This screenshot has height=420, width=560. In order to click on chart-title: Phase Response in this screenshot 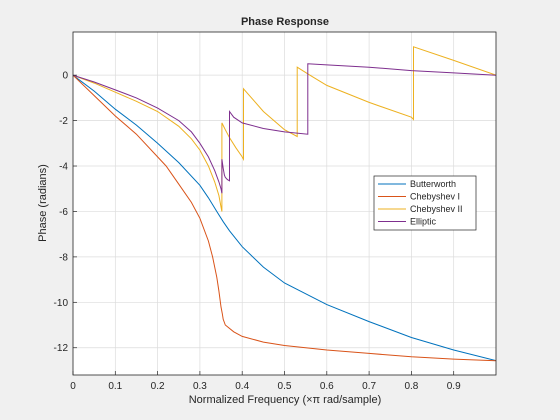, I will do `click(285, 22)`.